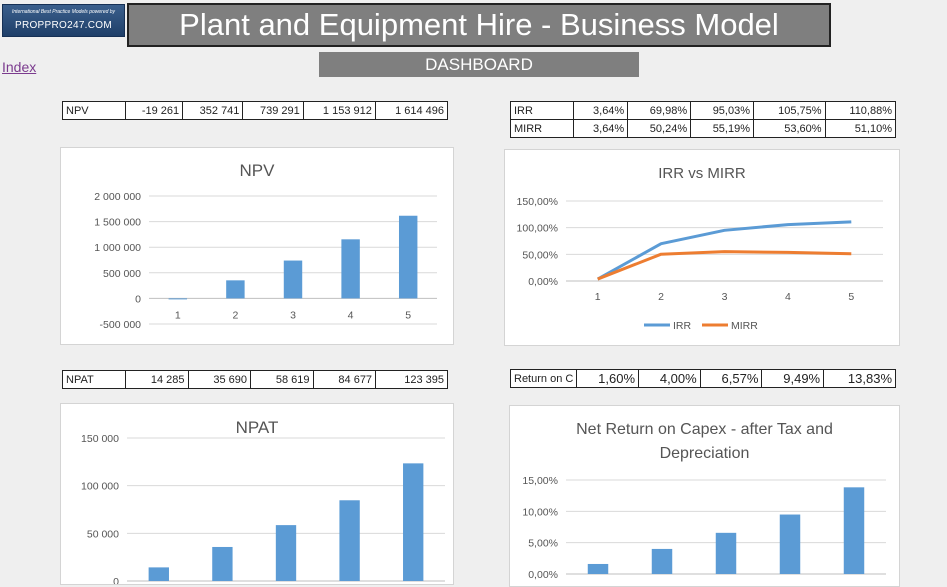 Image resolution: width=947 pixels, height=587 pixels. Describe the element at coordinates (600, 128) in the screenshot. I see `mirr-value-1: 3,64%` at that location.